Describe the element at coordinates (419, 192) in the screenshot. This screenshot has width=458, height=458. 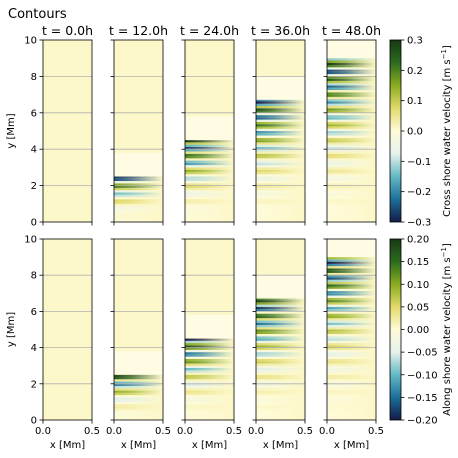
I see `colorbar-tick-label: −0.2` at that location.